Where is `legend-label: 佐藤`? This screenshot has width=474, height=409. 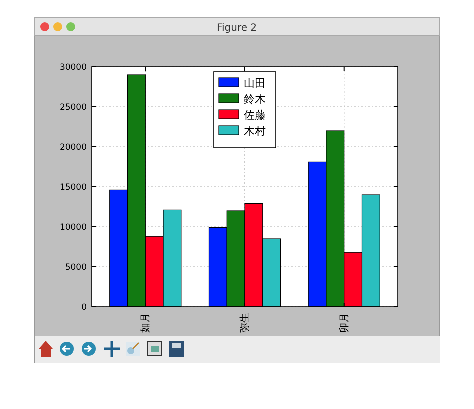
legend-label: 佐藤 is located at coordinates (255, 115).